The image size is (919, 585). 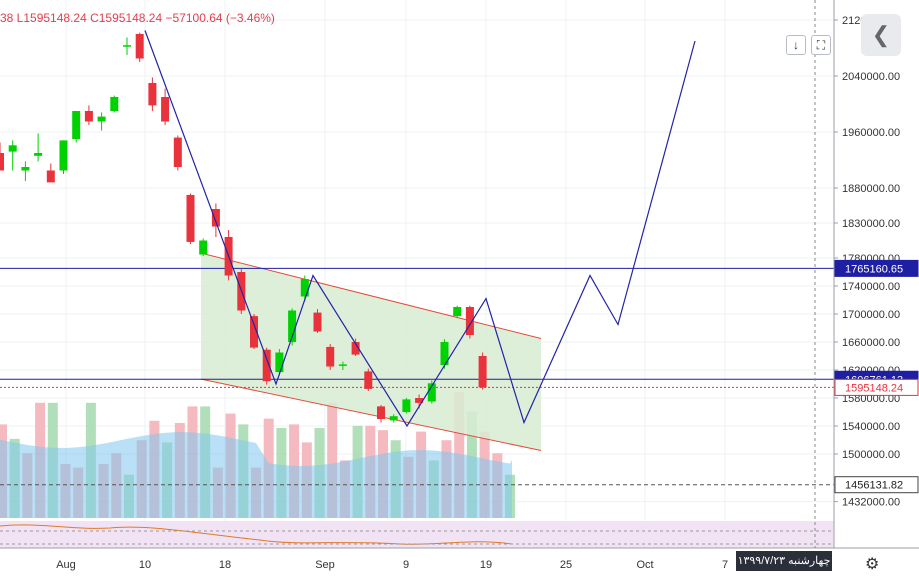 I want to click on price-tick-label: 1580000.00, so click(x=871, y=399).